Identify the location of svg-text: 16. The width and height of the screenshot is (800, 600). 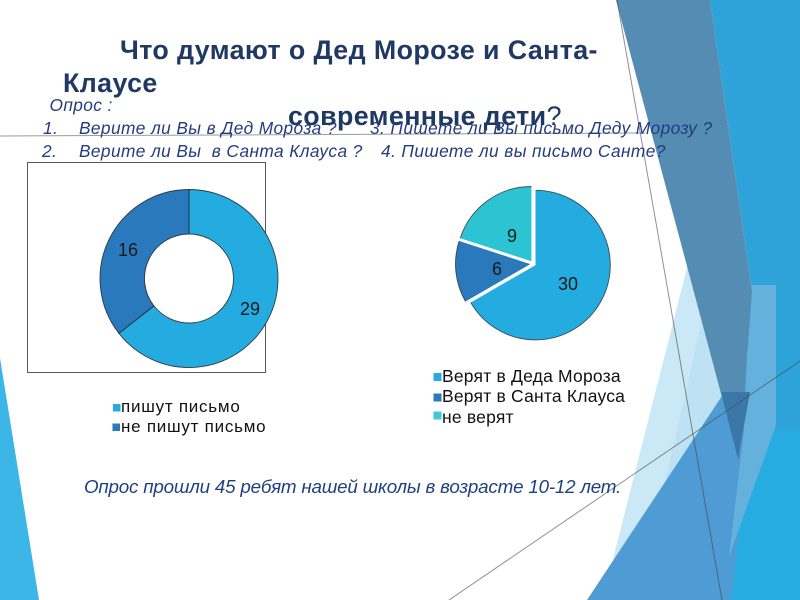
(128, 250).